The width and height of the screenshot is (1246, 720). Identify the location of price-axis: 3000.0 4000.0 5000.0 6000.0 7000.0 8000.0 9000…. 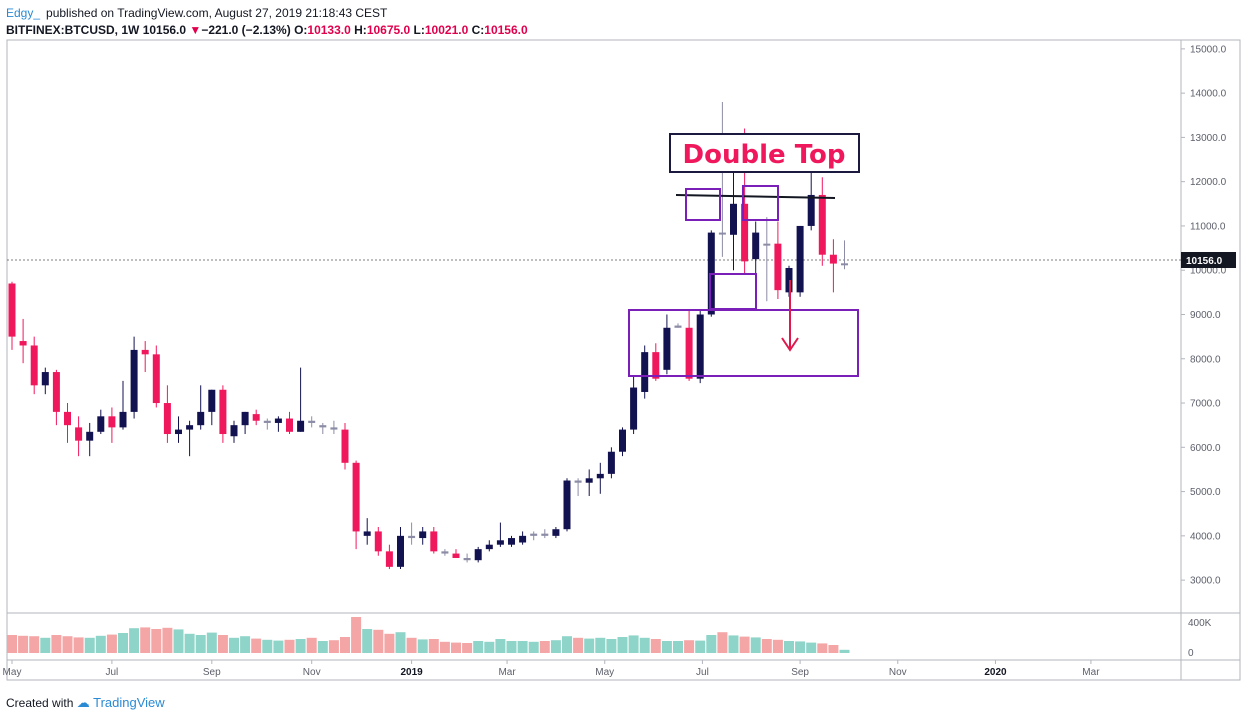
(1204, 315).